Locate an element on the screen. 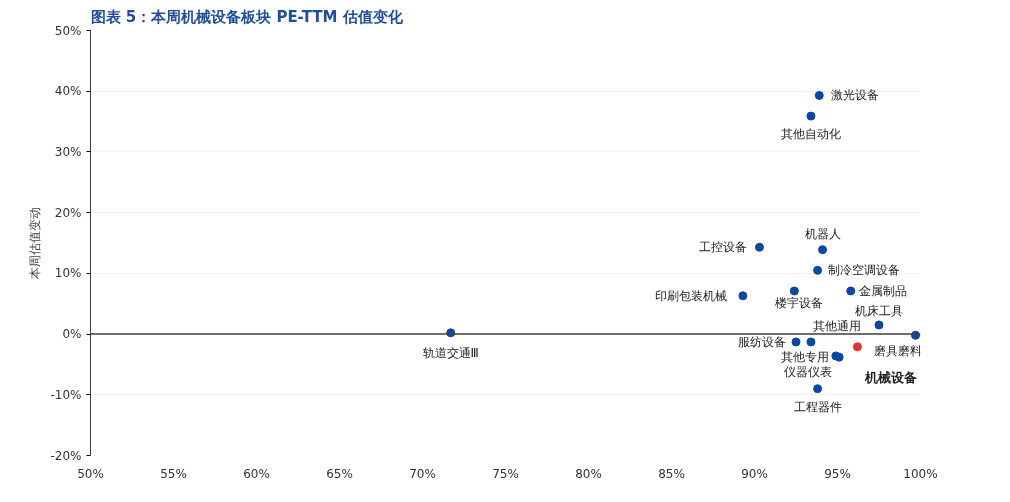  x-tick-label: 75% is located at coordinates (505, 473).